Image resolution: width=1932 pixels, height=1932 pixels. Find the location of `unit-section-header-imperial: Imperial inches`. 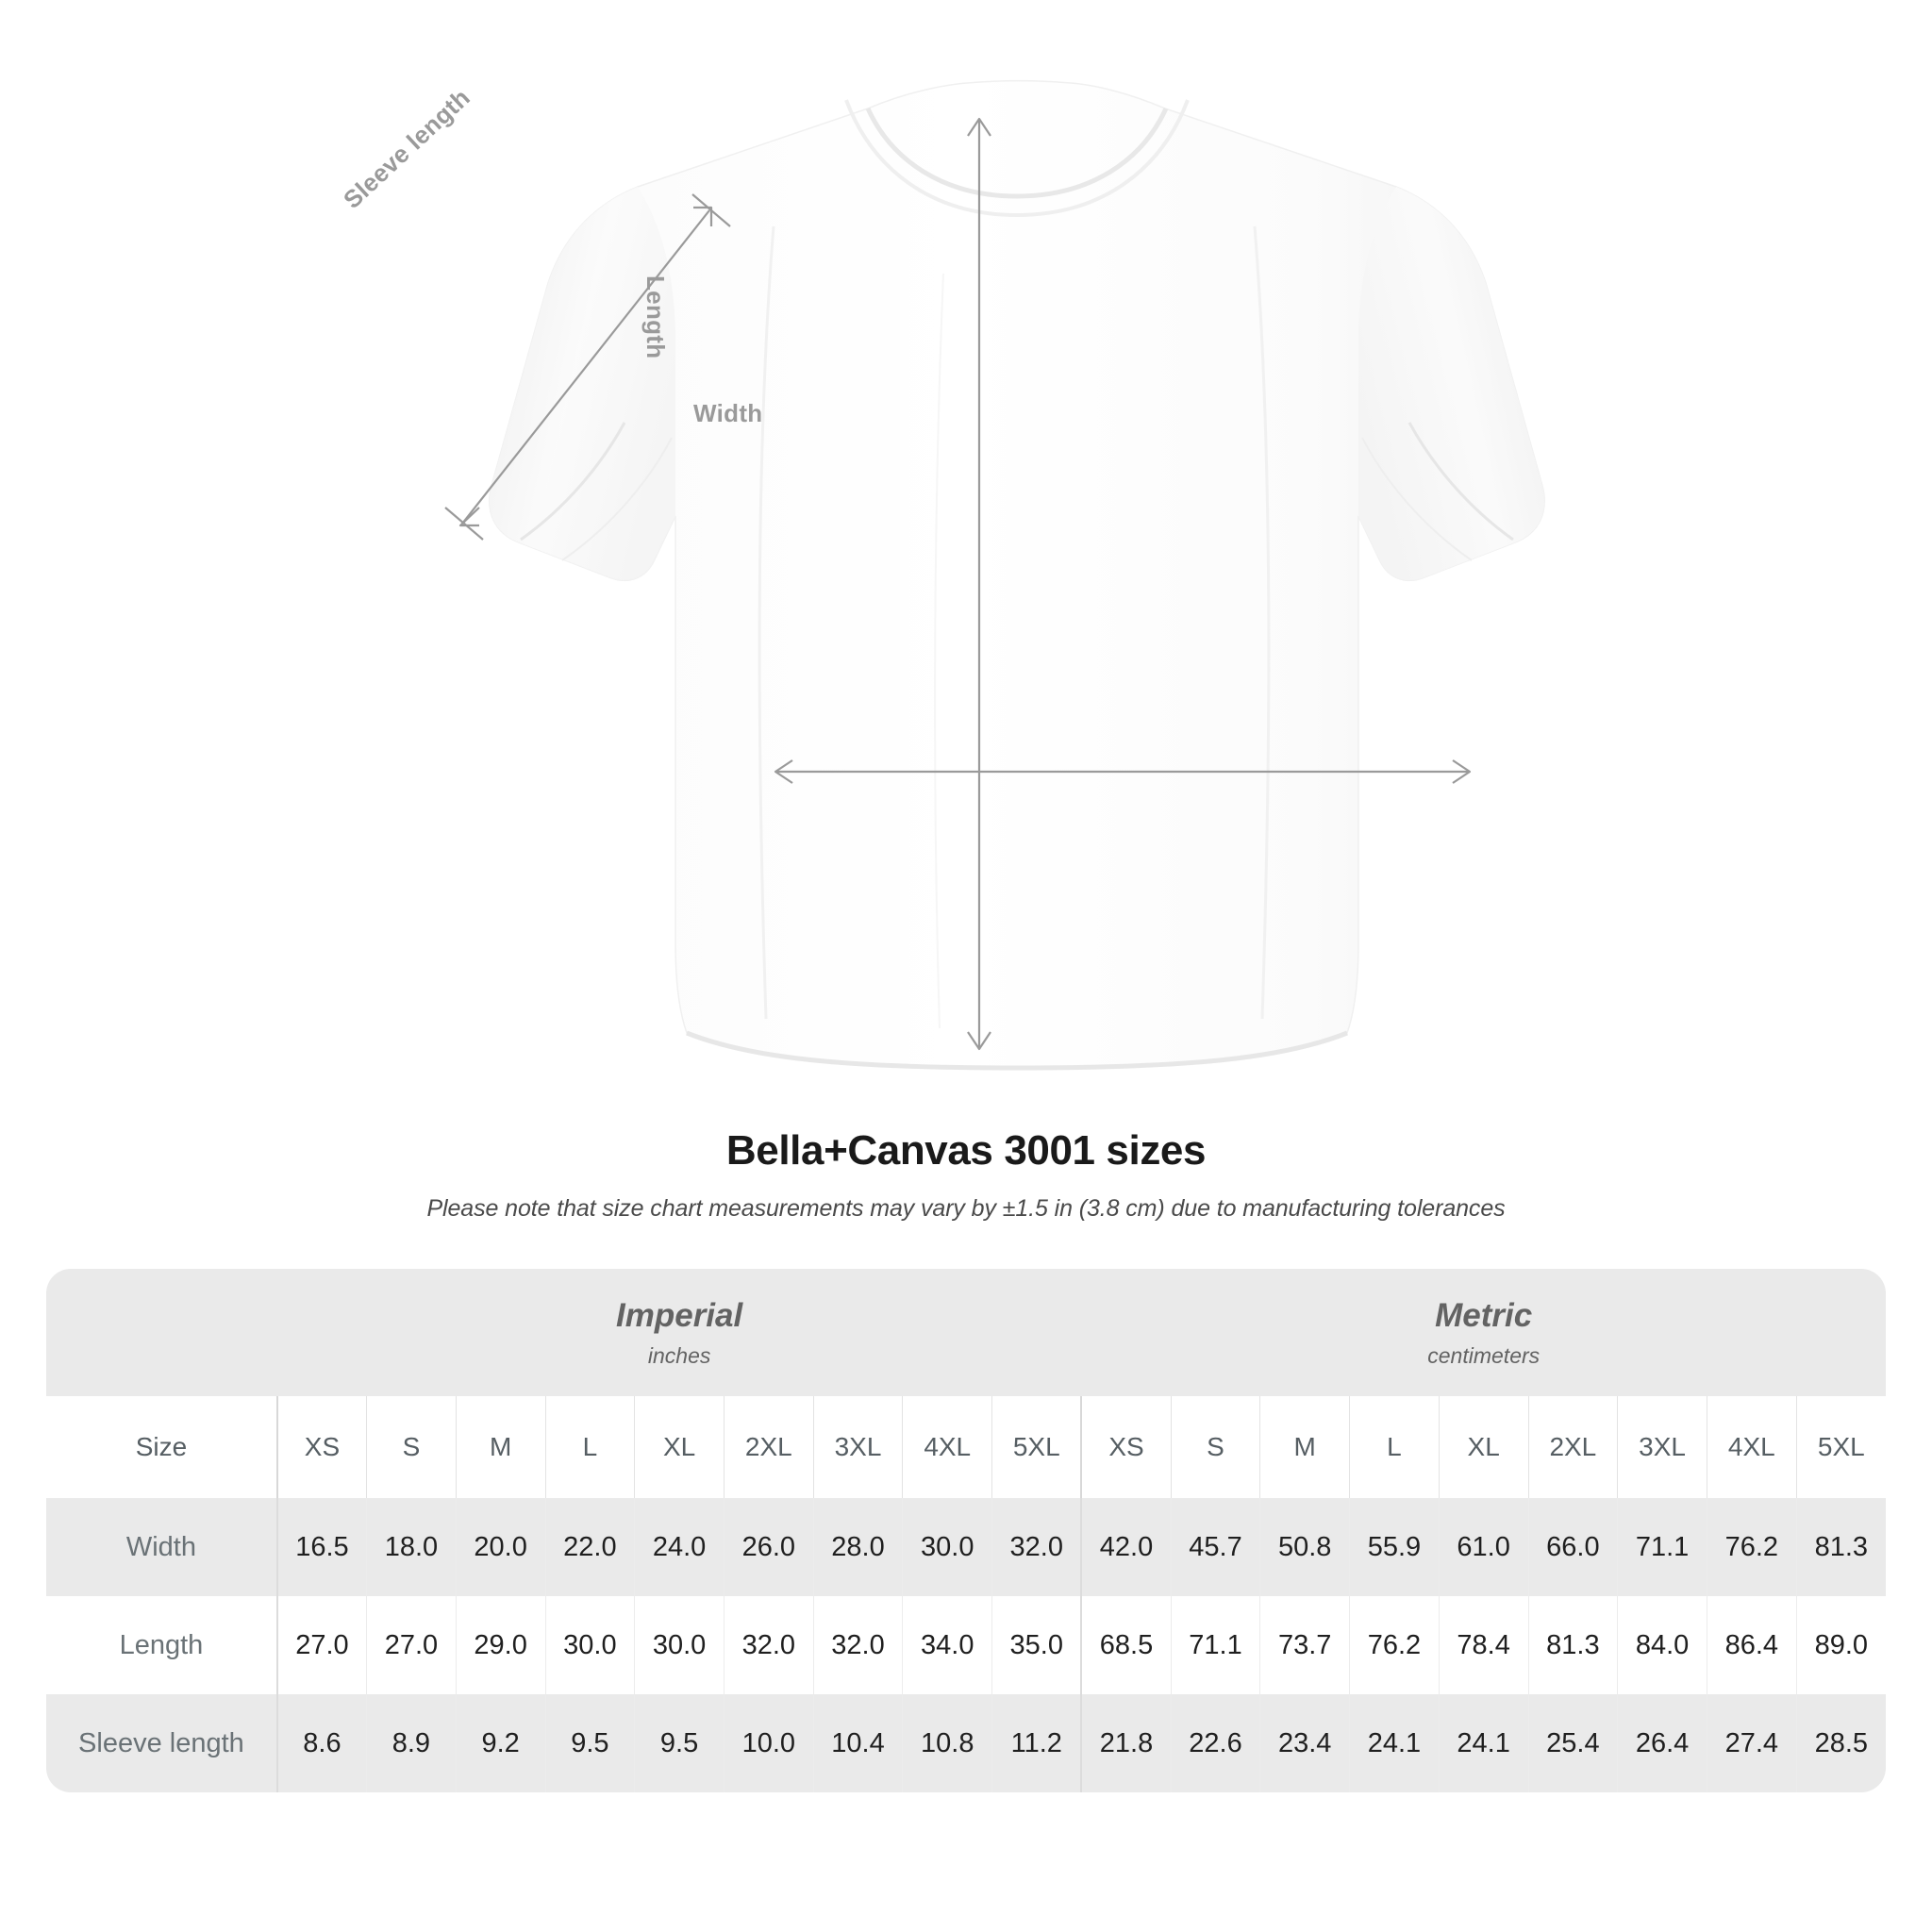

unit-section-header-imperial: Imperial inches is located at coordinates (679, 1332).